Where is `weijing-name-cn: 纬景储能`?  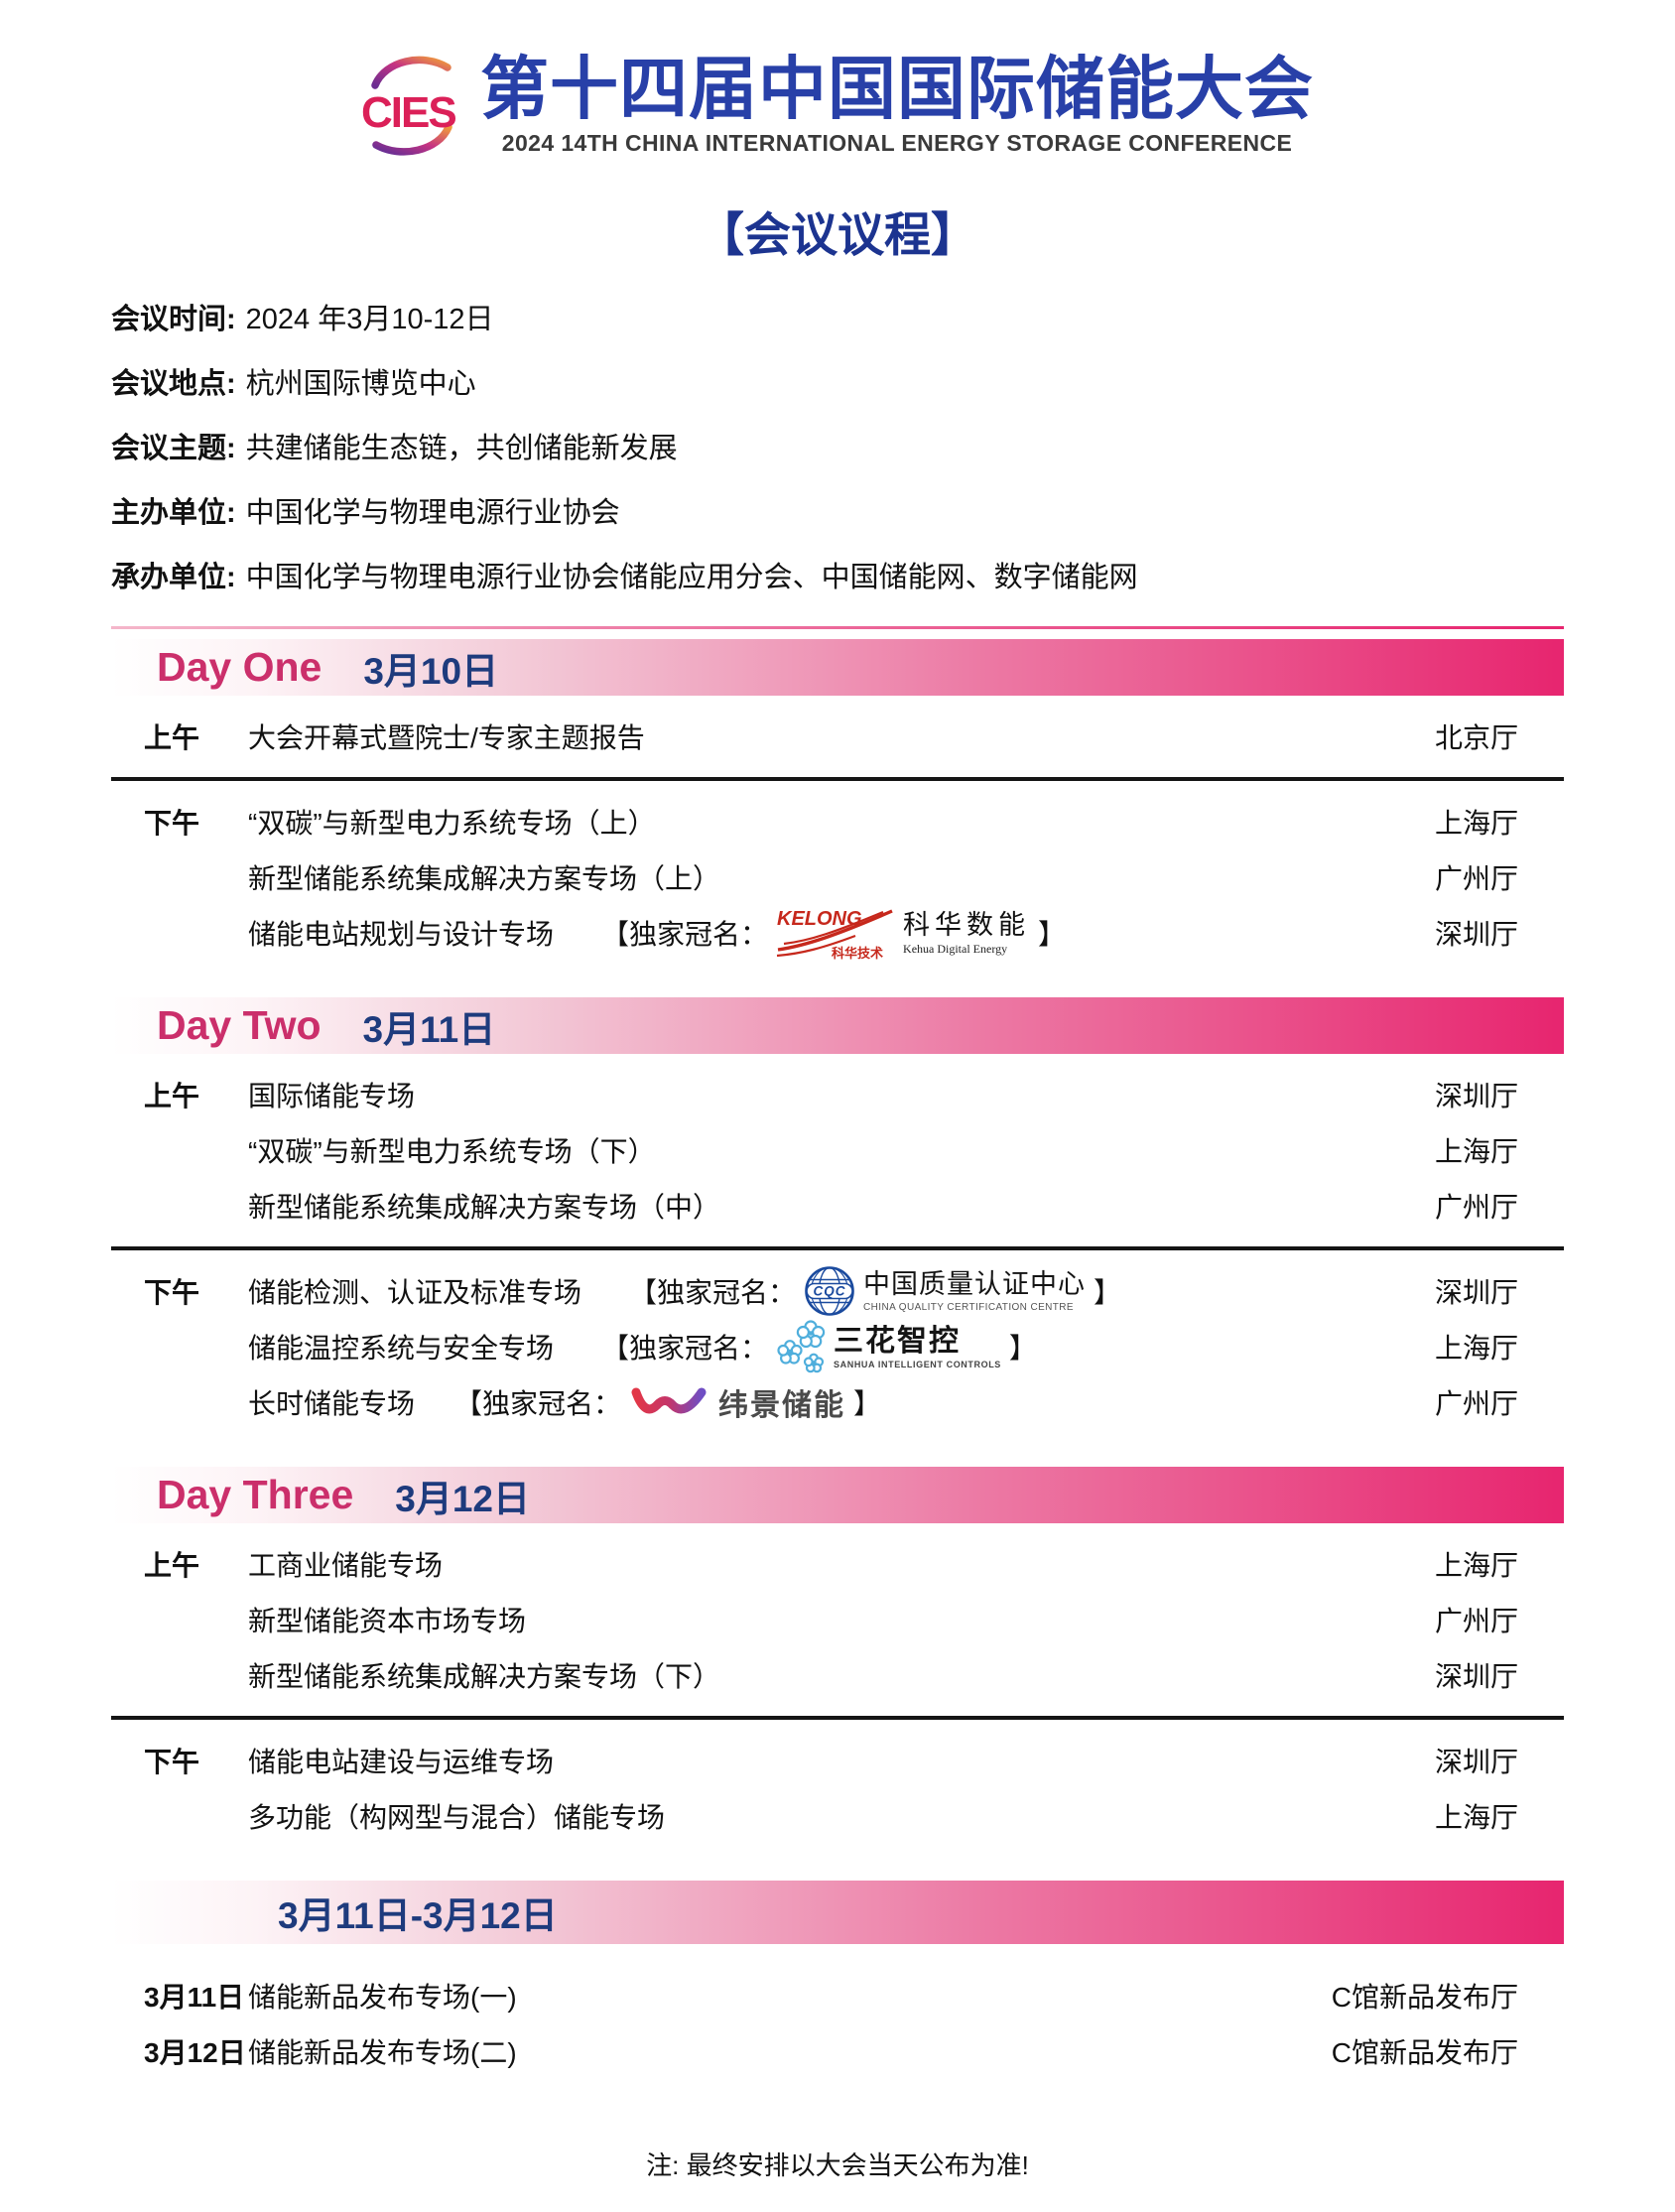
weijing-name-cn: 纬景储能 is located at coordinates (782, 1406).